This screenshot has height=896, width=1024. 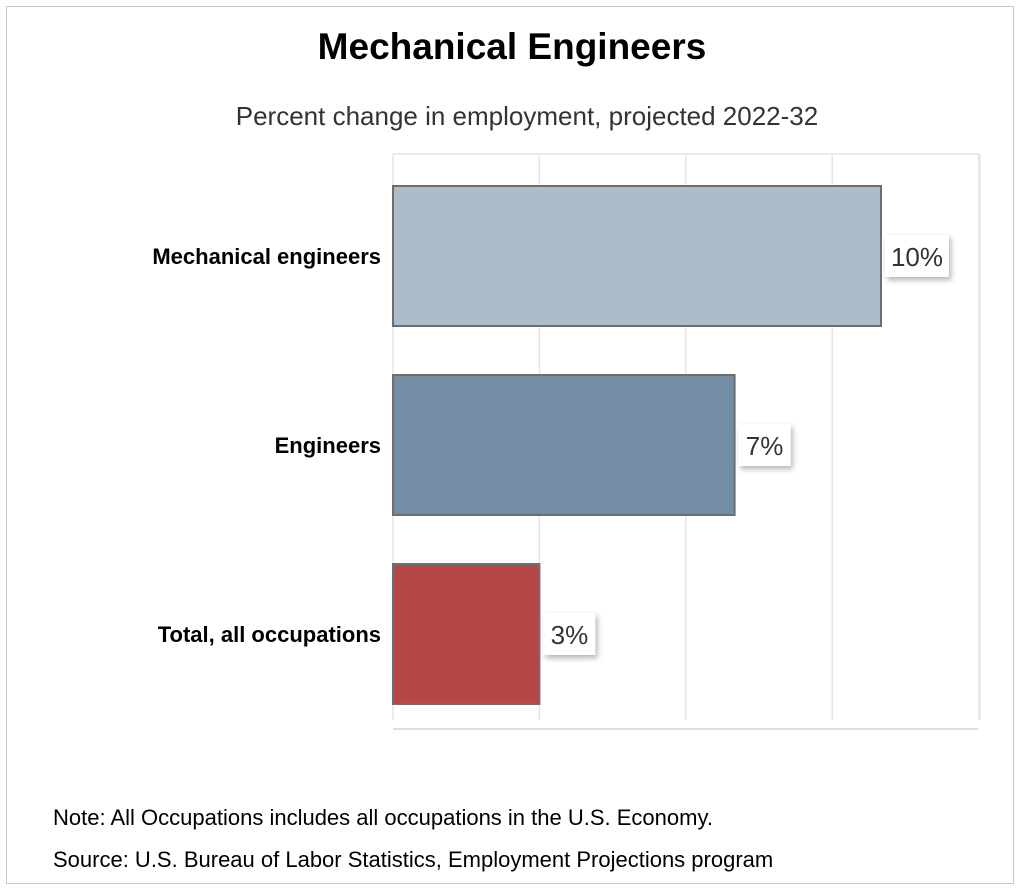 I want to click on value-label-text: 10%, so click(x=917, y=257).